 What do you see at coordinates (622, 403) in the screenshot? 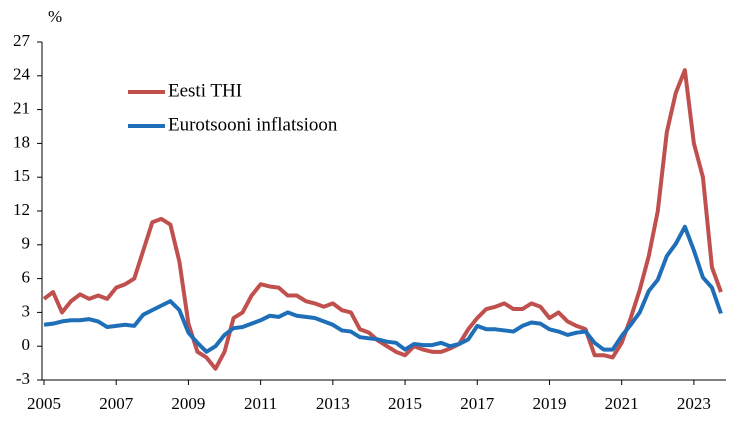
I see `x-tick-label: 2021` at bounding box center [622, 403].